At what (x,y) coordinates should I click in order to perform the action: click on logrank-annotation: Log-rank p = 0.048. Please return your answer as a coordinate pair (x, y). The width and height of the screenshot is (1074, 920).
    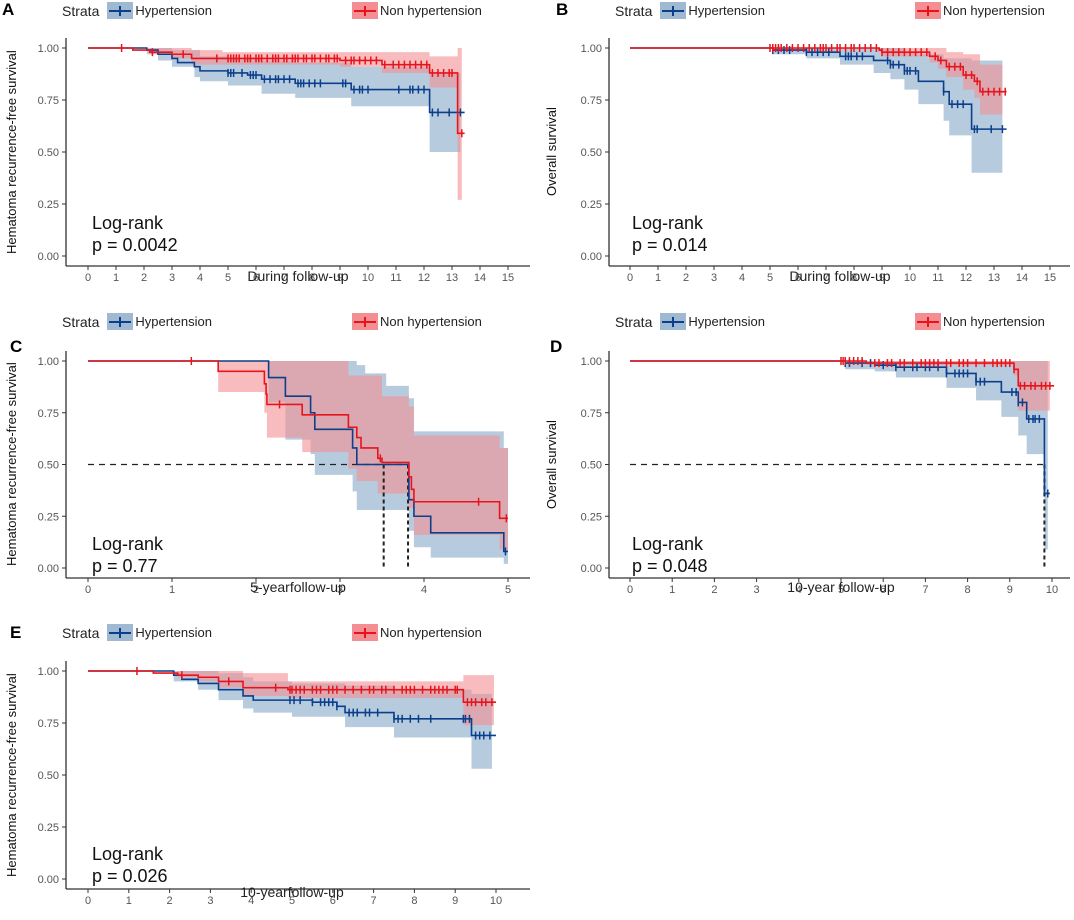
    Looking at the image, I should click on (670, 555).